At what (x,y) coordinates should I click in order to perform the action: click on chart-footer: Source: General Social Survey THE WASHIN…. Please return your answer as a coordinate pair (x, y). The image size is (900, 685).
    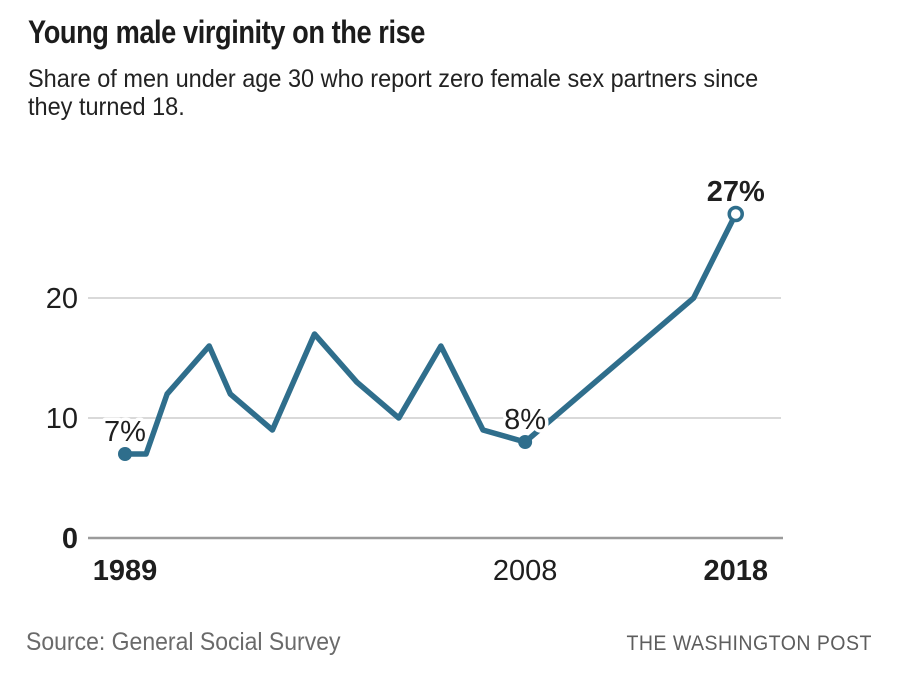
    Looking at the image, I should click on (449, 644).